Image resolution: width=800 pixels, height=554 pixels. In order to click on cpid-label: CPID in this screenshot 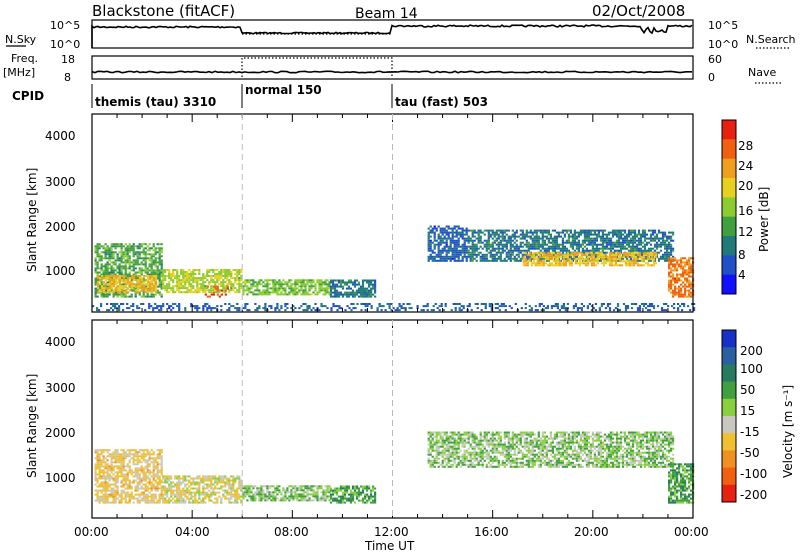, I will do `click(28, 96)`.